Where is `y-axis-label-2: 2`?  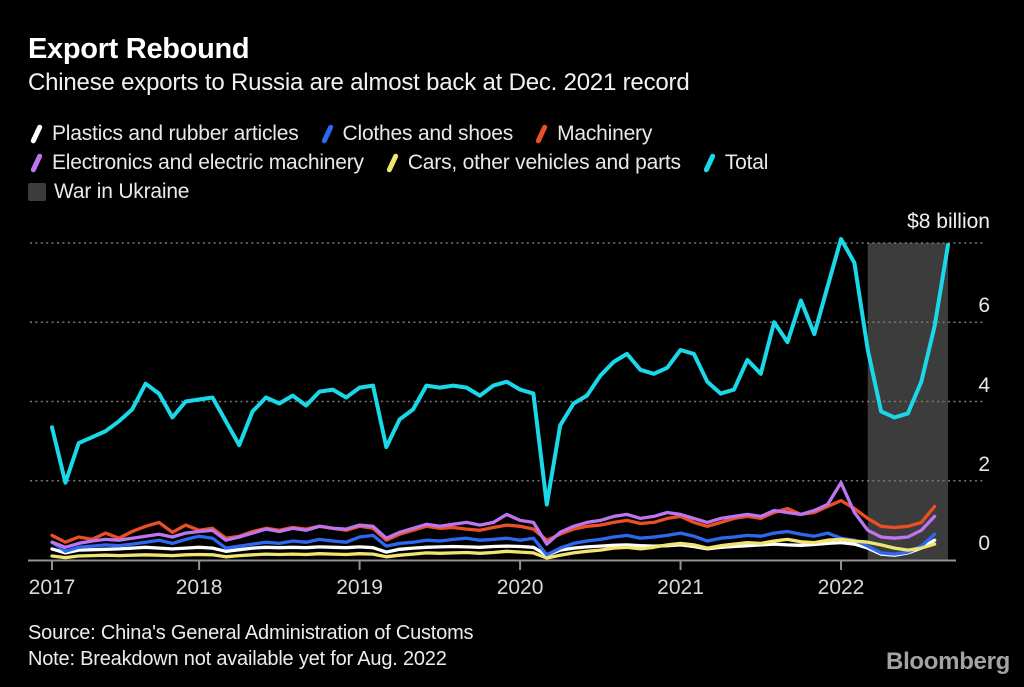
y-axis-label-2: 2 is located at coordinates (984, 464).